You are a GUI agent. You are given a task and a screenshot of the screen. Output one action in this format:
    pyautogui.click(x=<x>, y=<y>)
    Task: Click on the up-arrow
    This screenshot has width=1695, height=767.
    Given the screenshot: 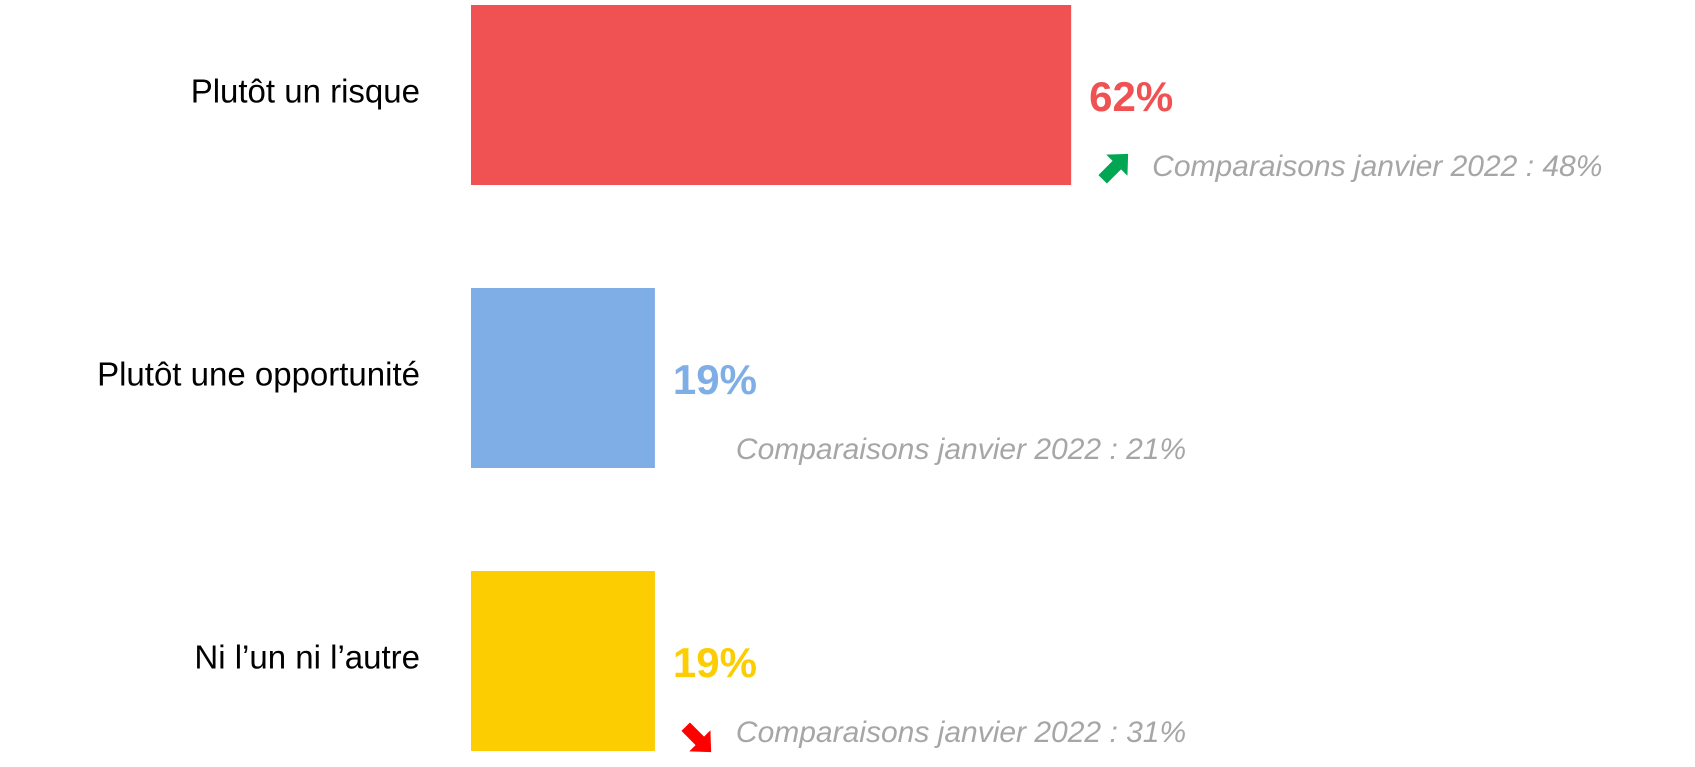 What is the action you would take?
    pyautogui.click(x=1113, y=168)
    